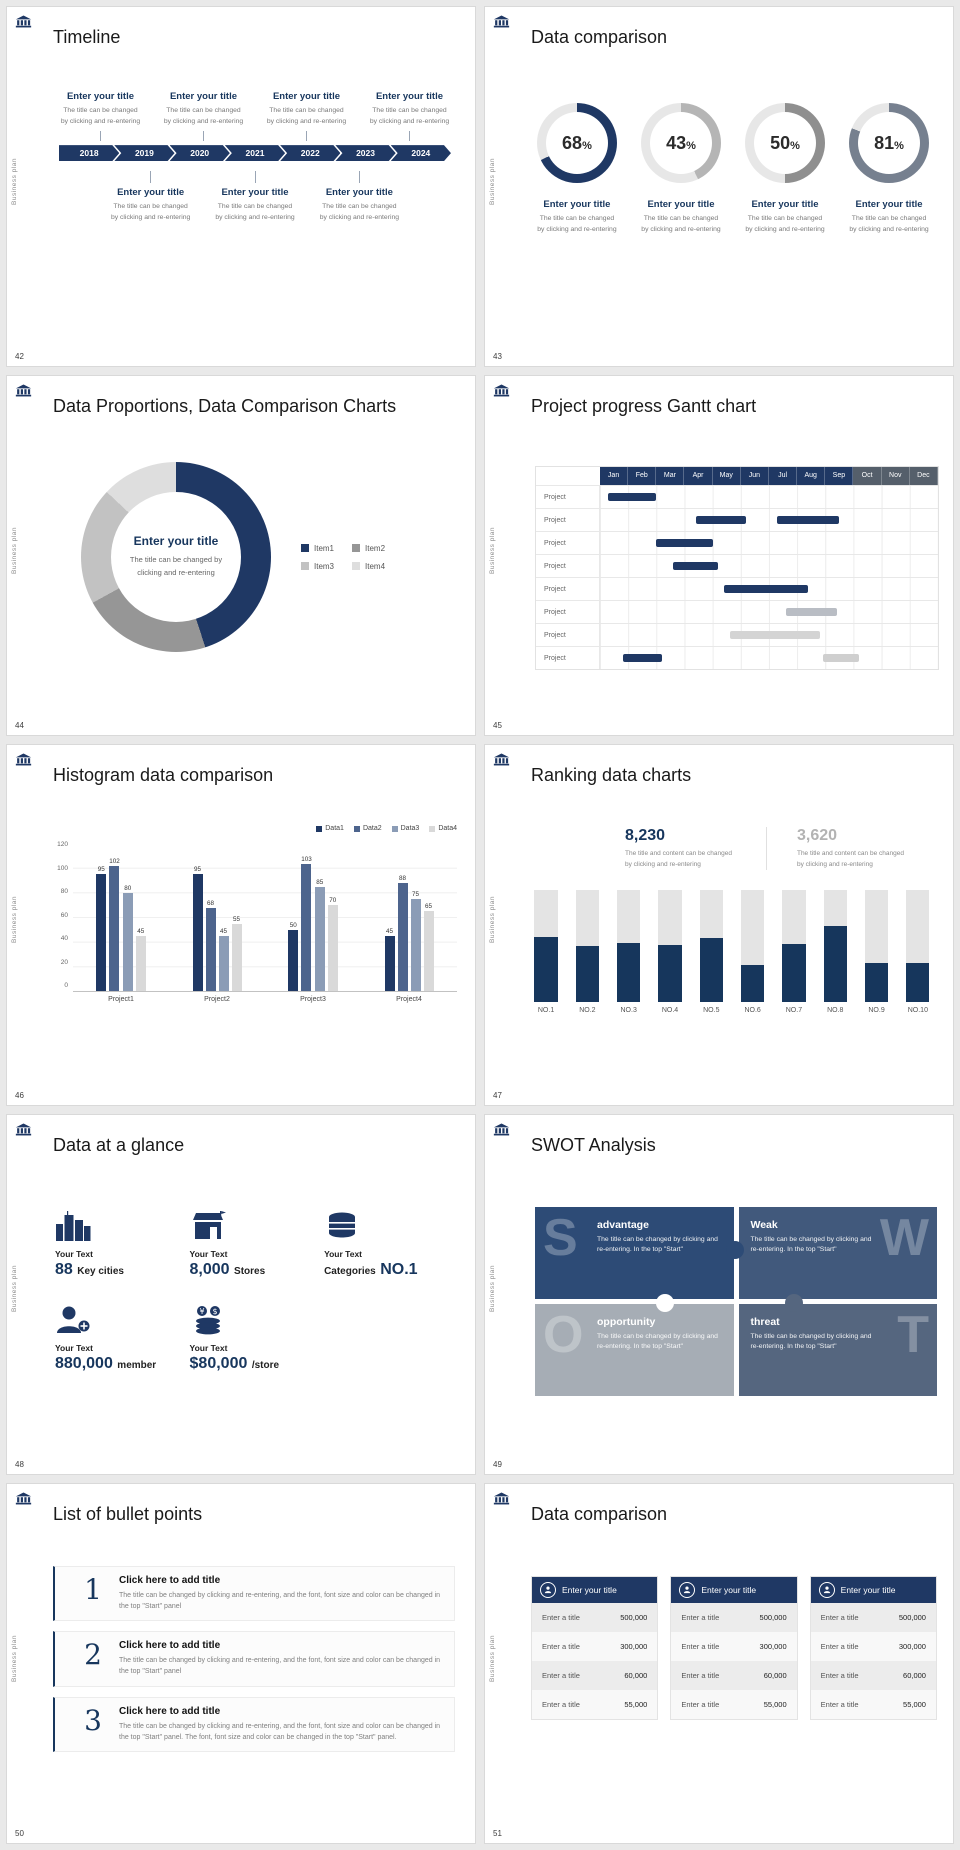 The height and width of the screenshot is (1850, 960). Describe the element at coordinates (257, 1339) in the screenshot. I see `stat-revenue-per-store: ¥ $ Your Text $80,000 /store` at that location.